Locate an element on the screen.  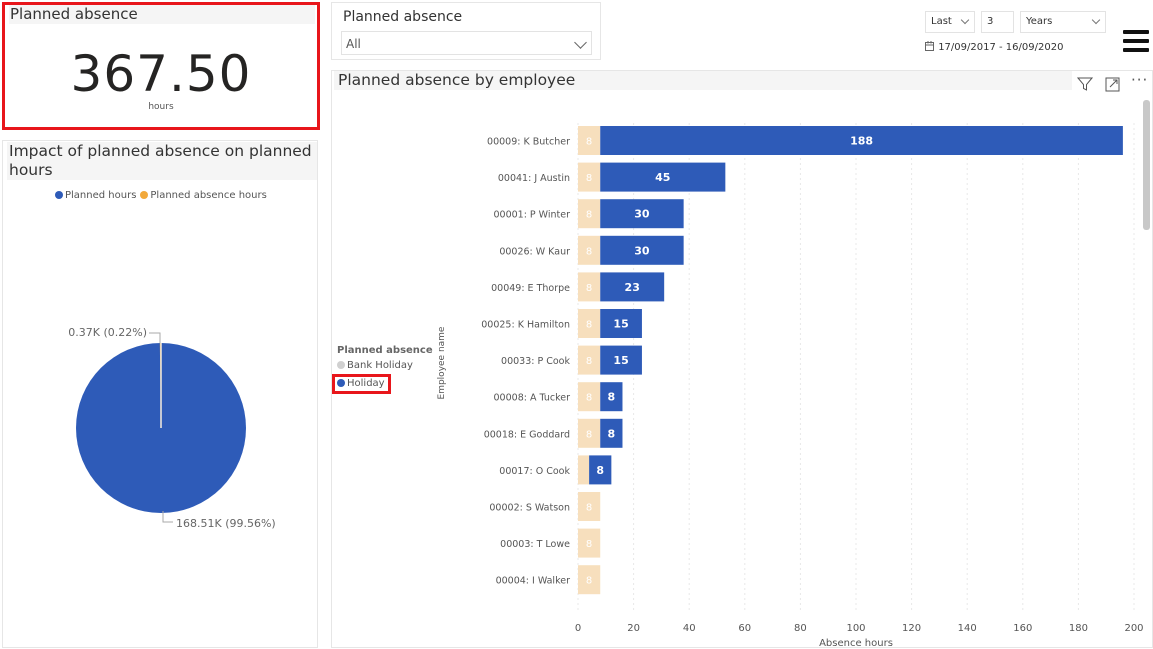
category-label: 00004: I Walker is located at coordinates (533, 581).